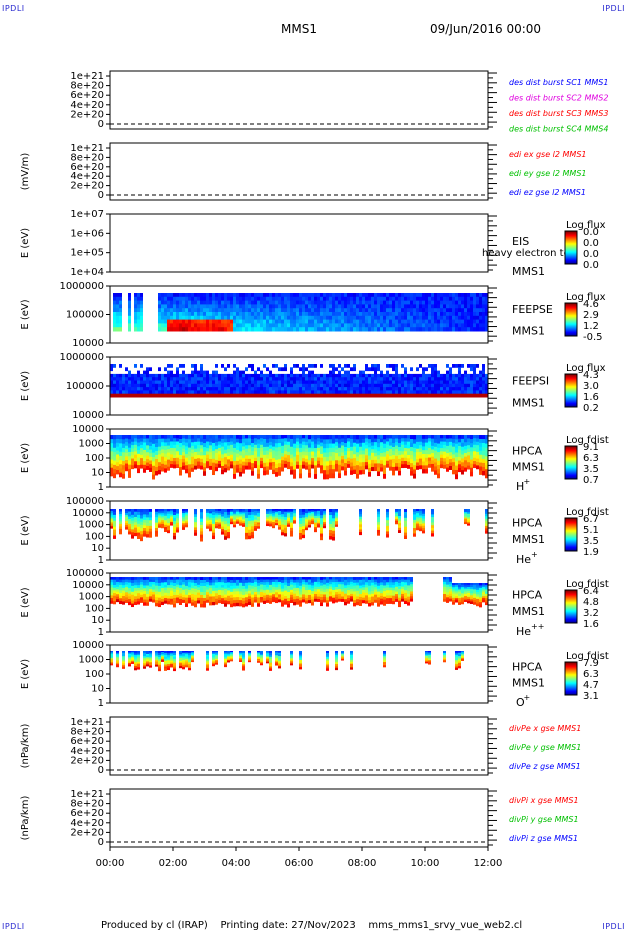 The height and width of the screenshot is (934, 630). I want to click on colorbar-tick-feepse: 2.9, so click(591, 315).